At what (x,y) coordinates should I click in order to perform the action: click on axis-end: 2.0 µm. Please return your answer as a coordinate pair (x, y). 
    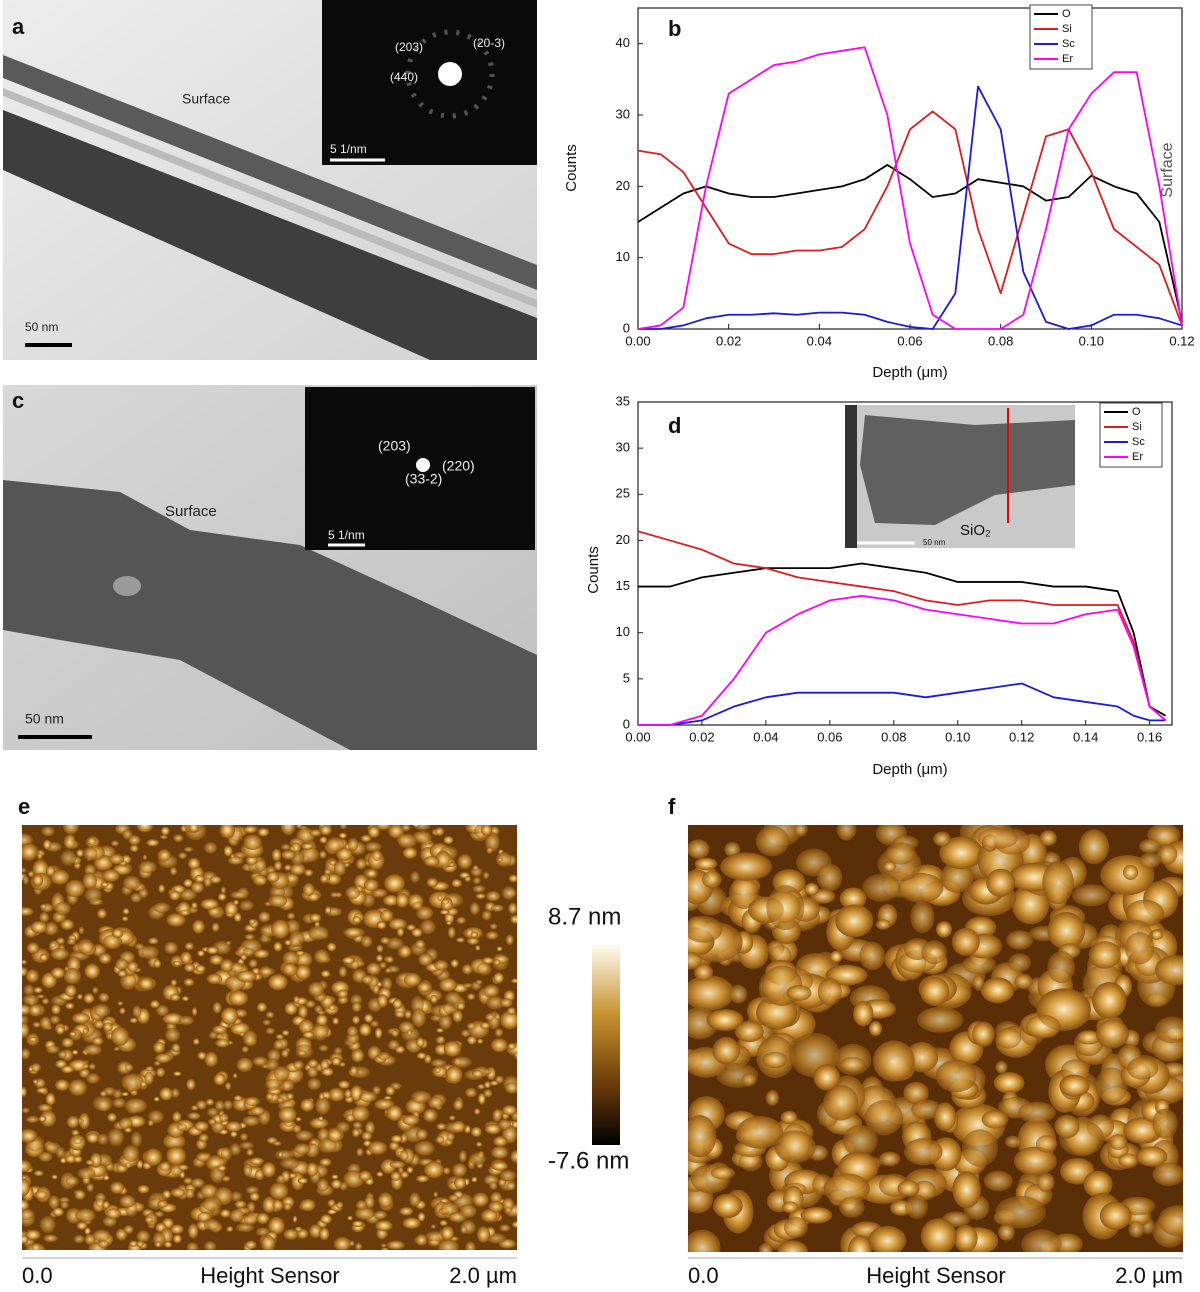
    Looking at the image, I should click on (1149, 1275).